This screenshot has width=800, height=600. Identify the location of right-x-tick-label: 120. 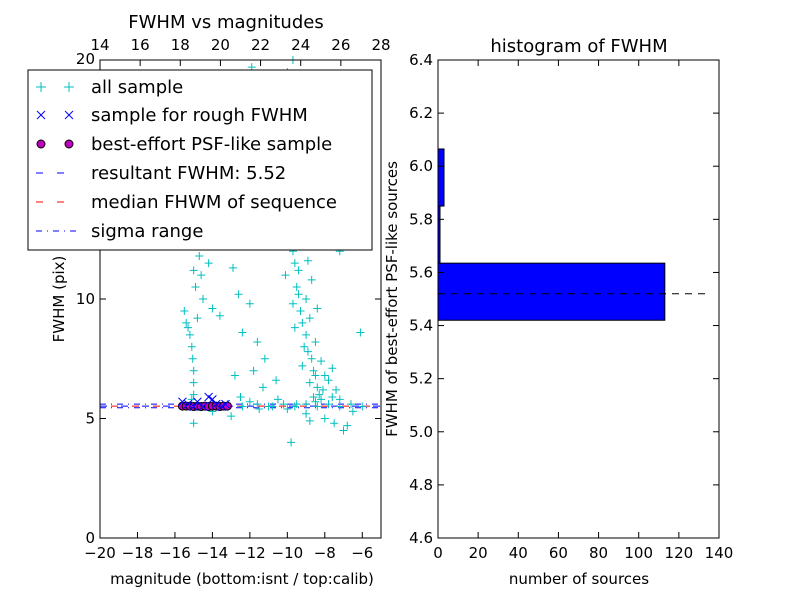
(679, 553).